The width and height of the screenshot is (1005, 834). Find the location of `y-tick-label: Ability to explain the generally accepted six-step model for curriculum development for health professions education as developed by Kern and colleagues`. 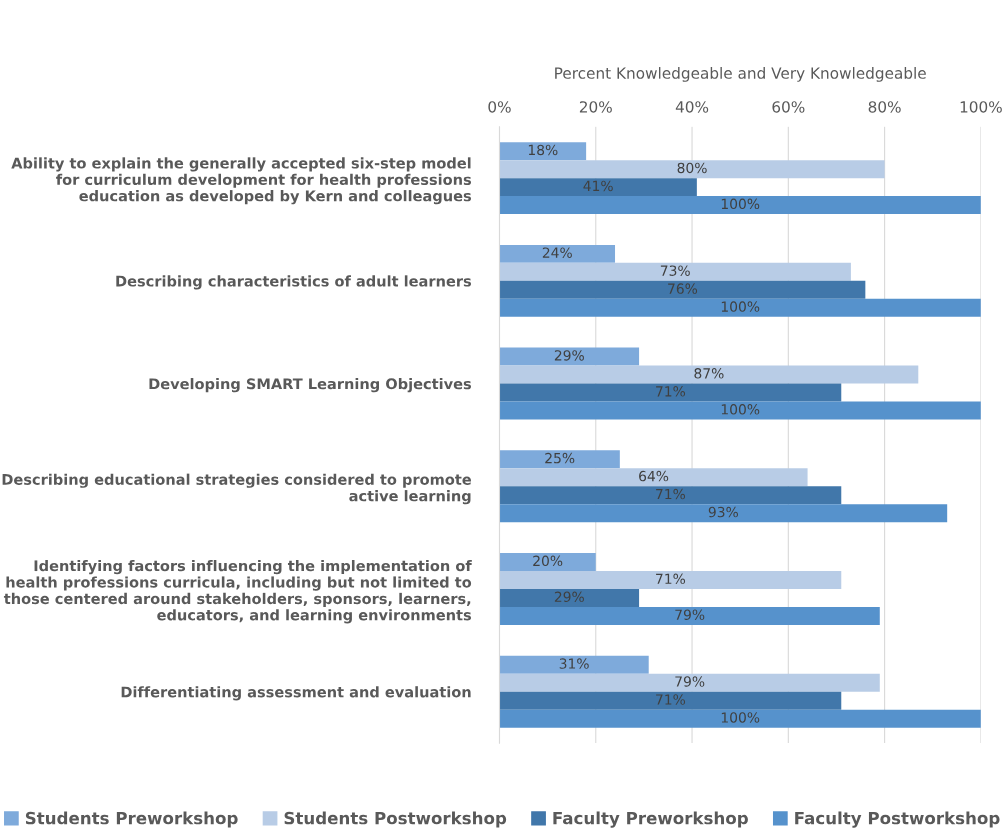

y-tick-label: Ability to explain the generally accepted six-step model for curriculum development for health professions education as developed by Kern and colleagues is located at coordinates (241, 181).